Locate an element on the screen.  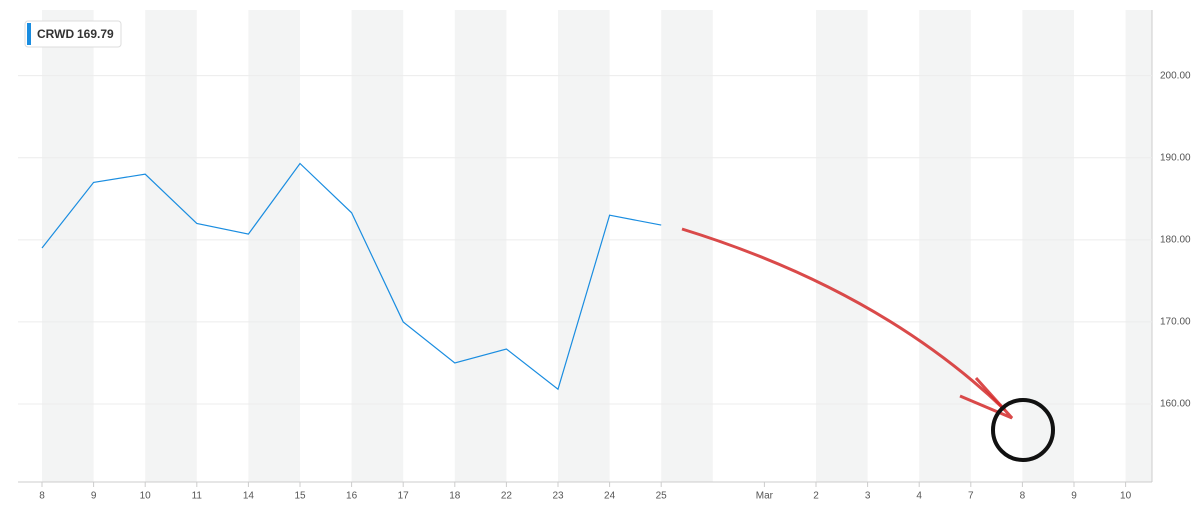
x-tick-label: 23 is located at coordinates (558, 496).